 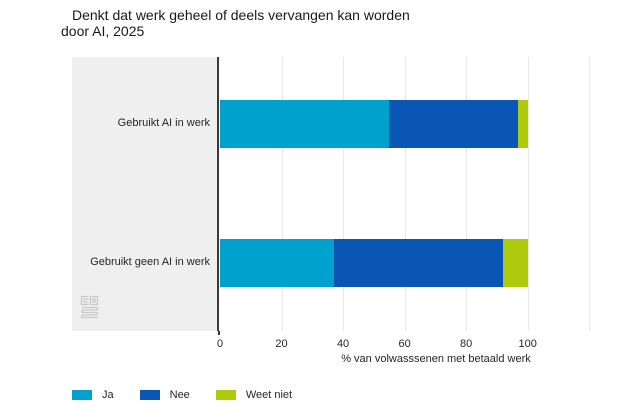 I want to click on x-tick-label-80: 80, so click(x=466, y=344).